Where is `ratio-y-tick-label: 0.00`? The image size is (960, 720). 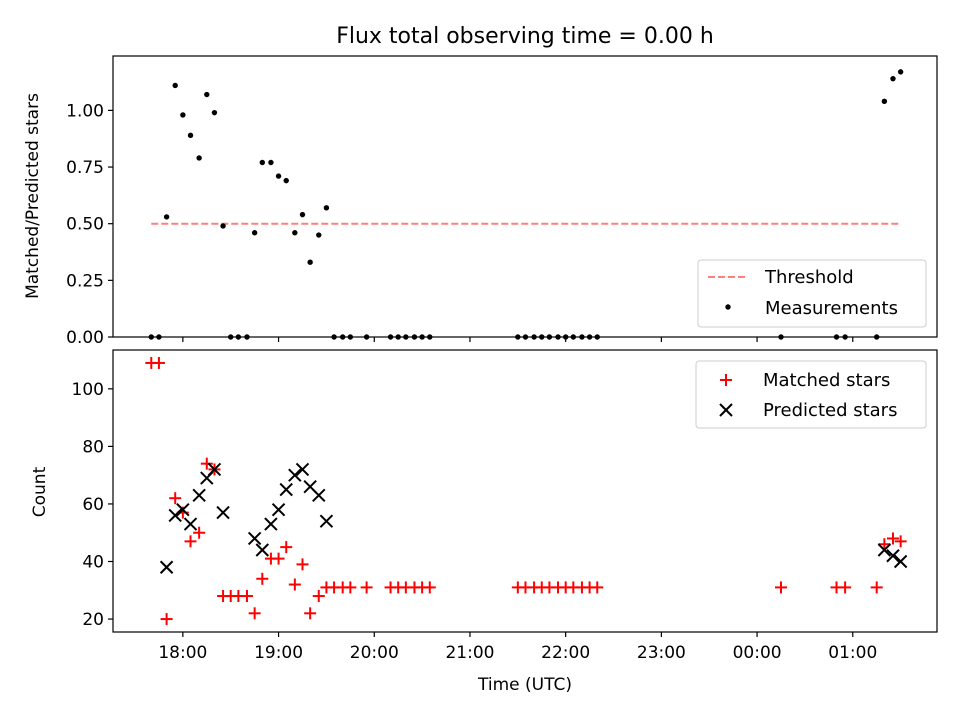 ratio-y-tick-label: 0.00 is located at coordinates (85, 338).